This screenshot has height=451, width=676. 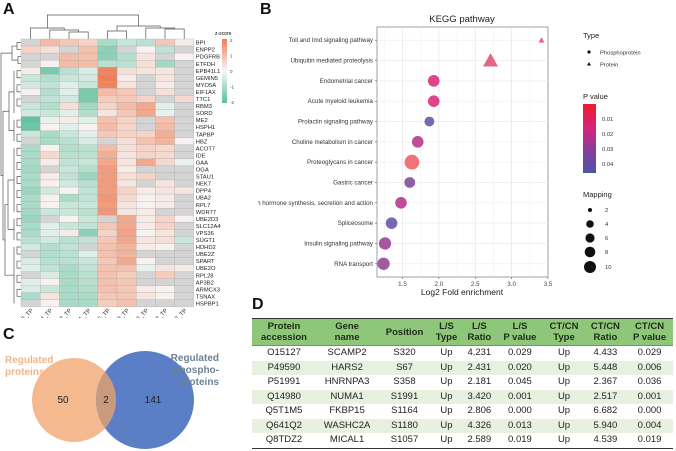 What do you see at coordinates (520, 441) in the screenshot?
I see `table-cell: 0.019` at bounding box center [520, 441].